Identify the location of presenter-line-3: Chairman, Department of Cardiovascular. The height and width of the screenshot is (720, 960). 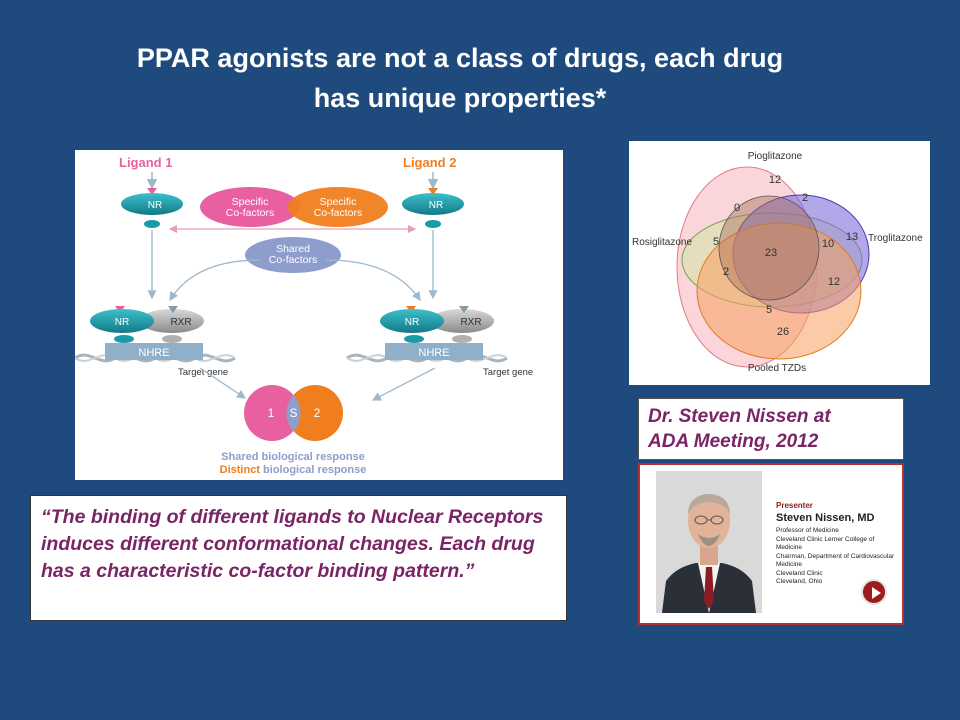
(835, 556).